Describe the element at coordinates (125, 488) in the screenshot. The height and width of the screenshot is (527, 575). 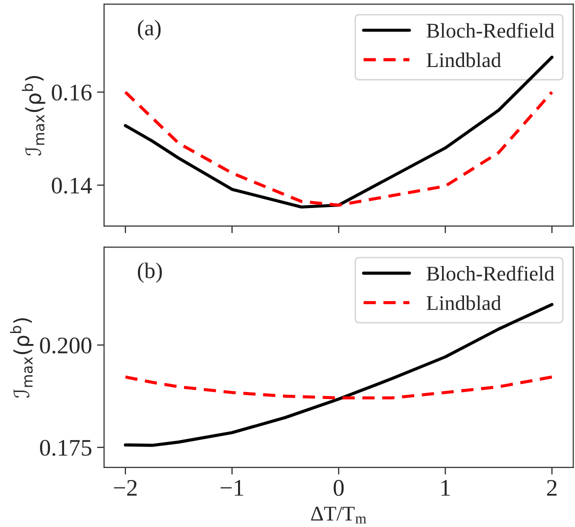
I see `x-tick-label: −2` at that location.